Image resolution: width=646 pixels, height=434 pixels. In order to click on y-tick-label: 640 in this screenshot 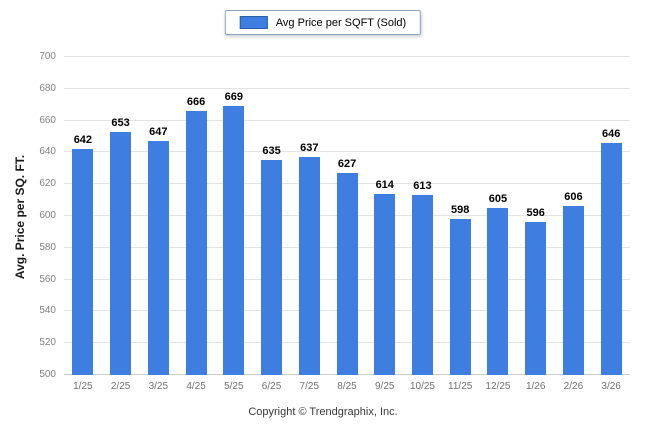, I will do `click(47, 152)`.